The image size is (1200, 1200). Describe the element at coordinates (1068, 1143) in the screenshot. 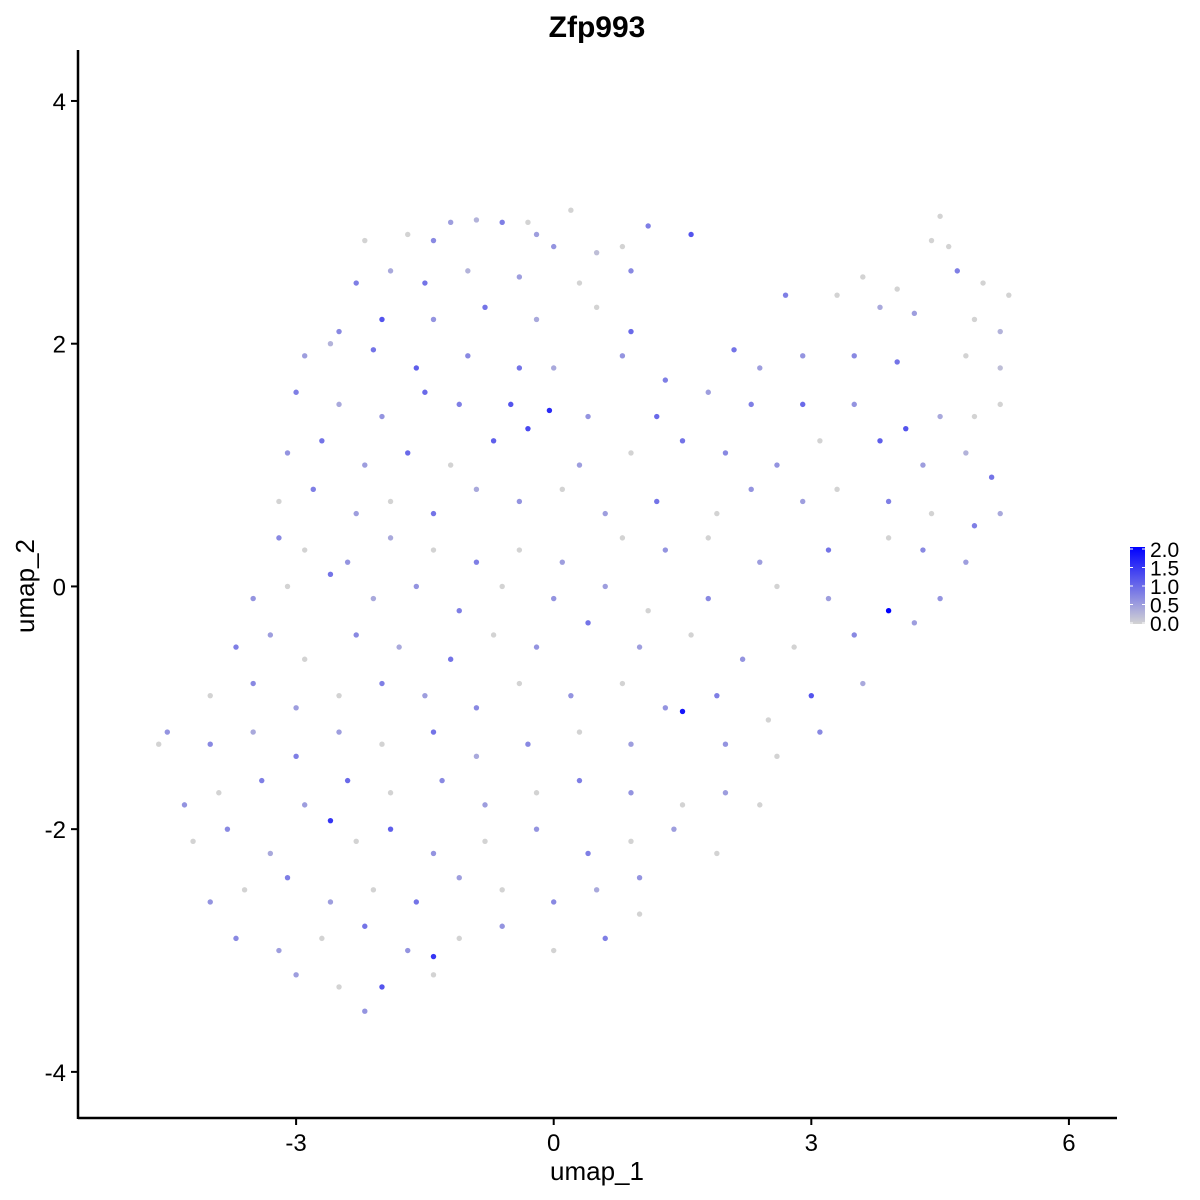

I see `x-tick-label: 6` at that location.